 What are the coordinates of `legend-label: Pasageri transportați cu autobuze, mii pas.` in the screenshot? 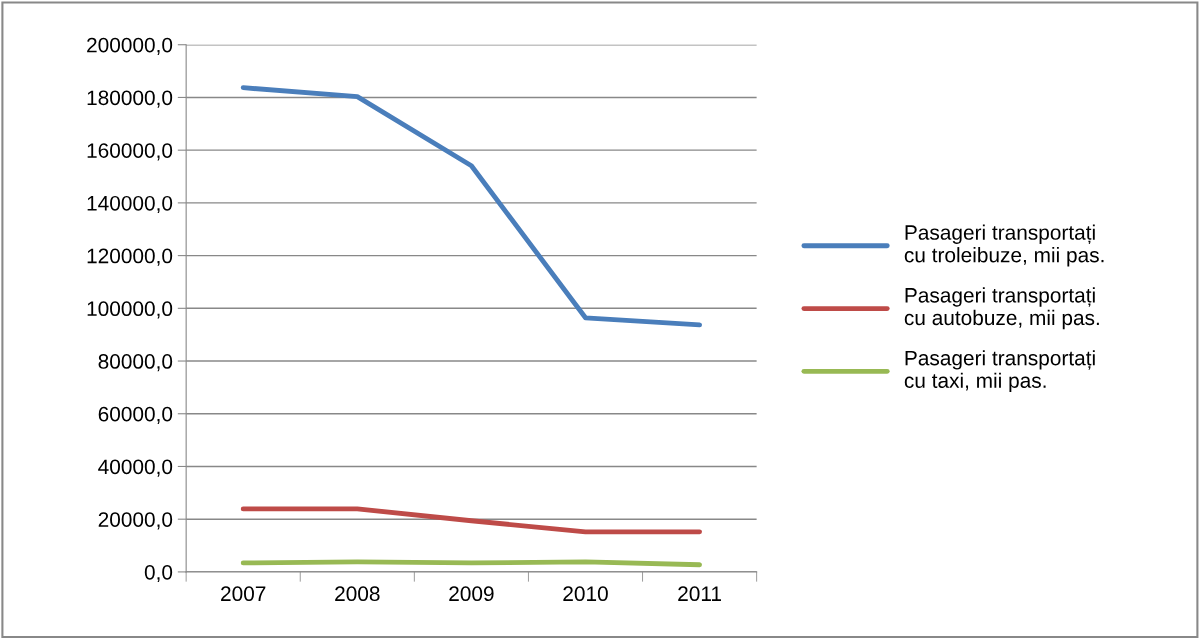 It's located at (1001, 308).